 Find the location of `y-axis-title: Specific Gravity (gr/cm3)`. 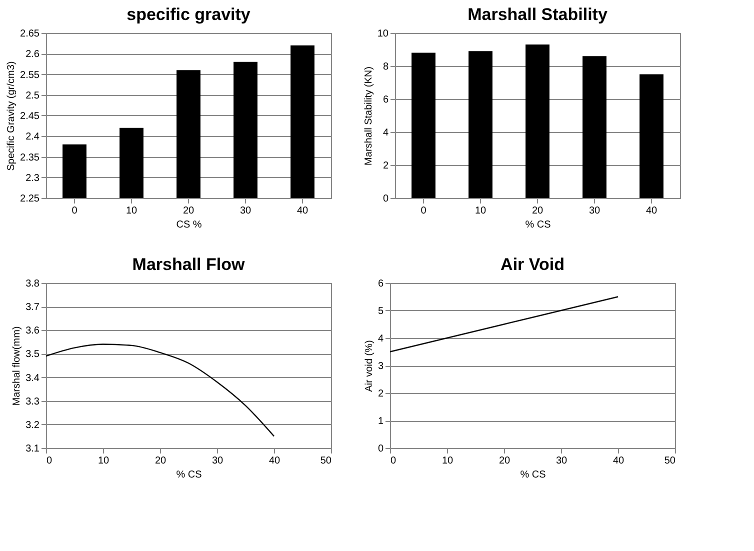

y-axis-title: Specific Gravity (gr/cm3) is located at coordinates (12, 116).